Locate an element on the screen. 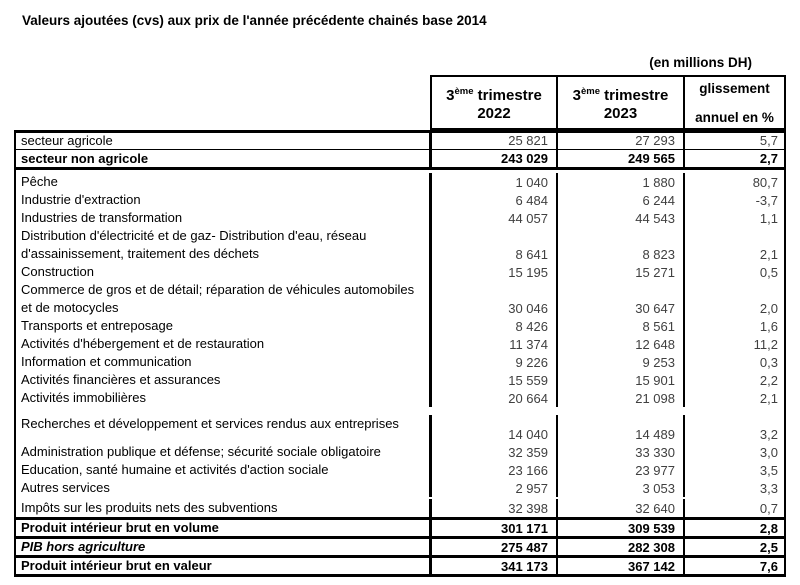  cell-2023: 15 271 is located at coordinates (619, 272).